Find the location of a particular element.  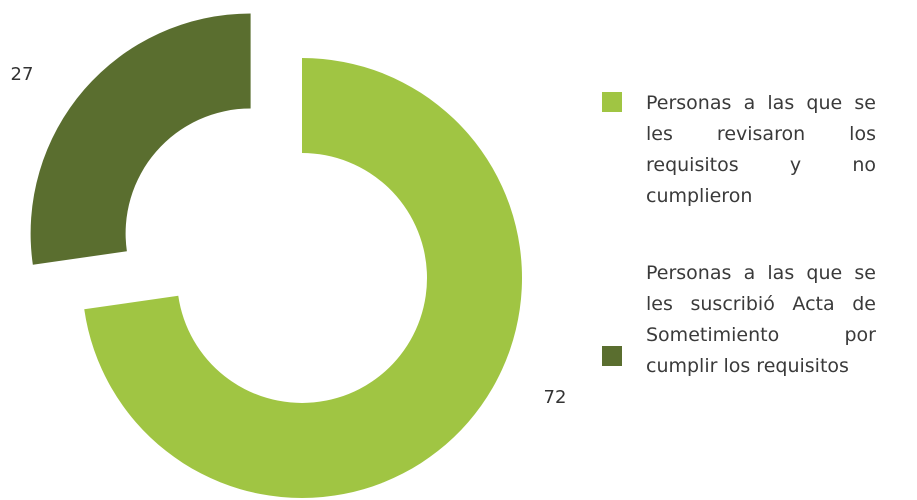

data-label: 27 is located at coordinates (22, 74).